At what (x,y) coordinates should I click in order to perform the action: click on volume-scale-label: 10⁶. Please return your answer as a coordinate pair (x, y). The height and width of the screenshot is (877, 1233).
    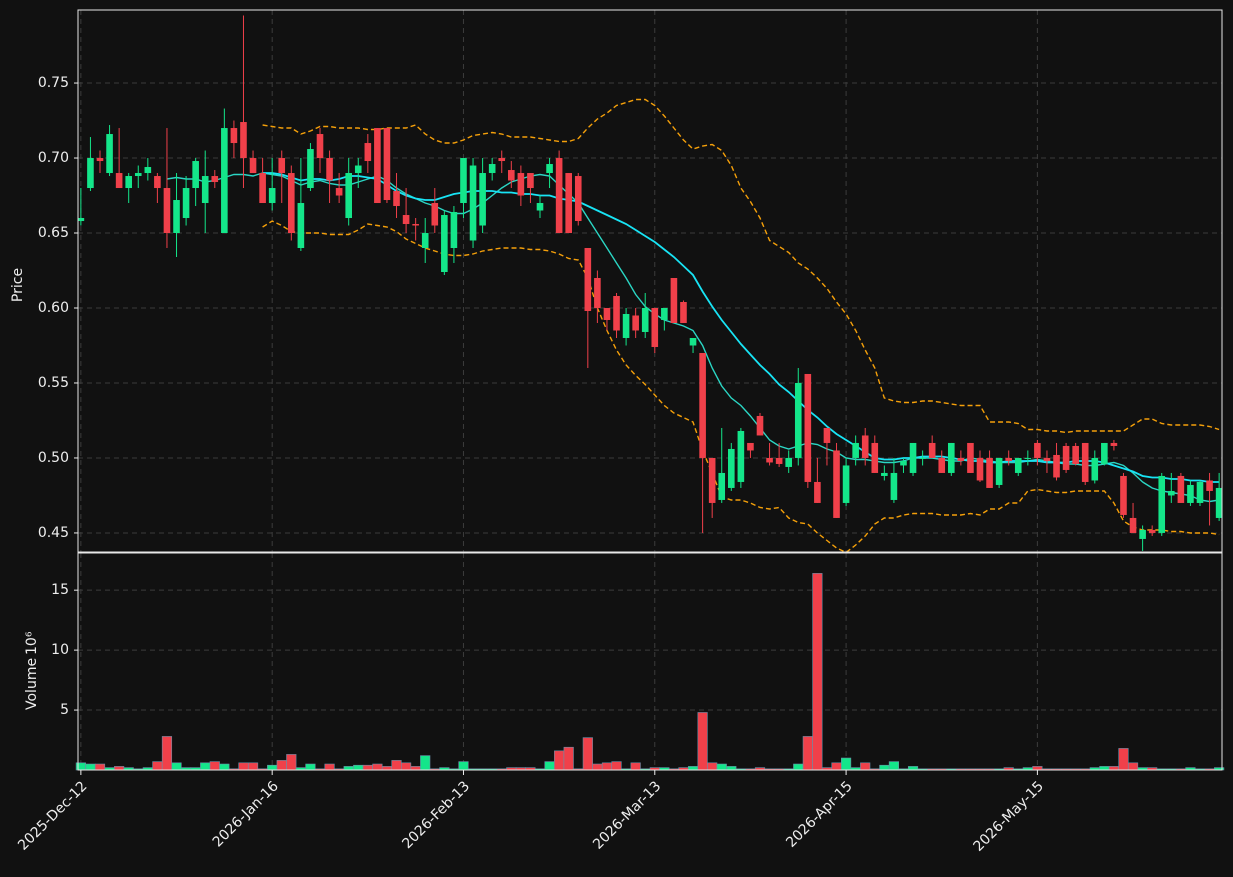
    Looking at the image, I should click on (32, 643).